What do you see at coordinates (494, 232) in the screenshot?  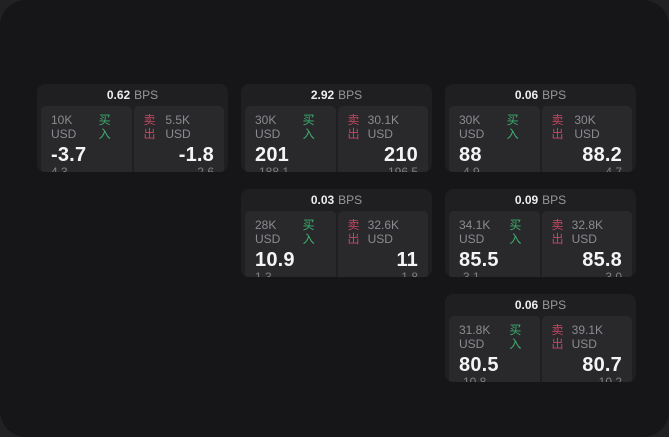 I see `buy-panel-header: 34.1K USD 买入` at bounding box center [494, 232].